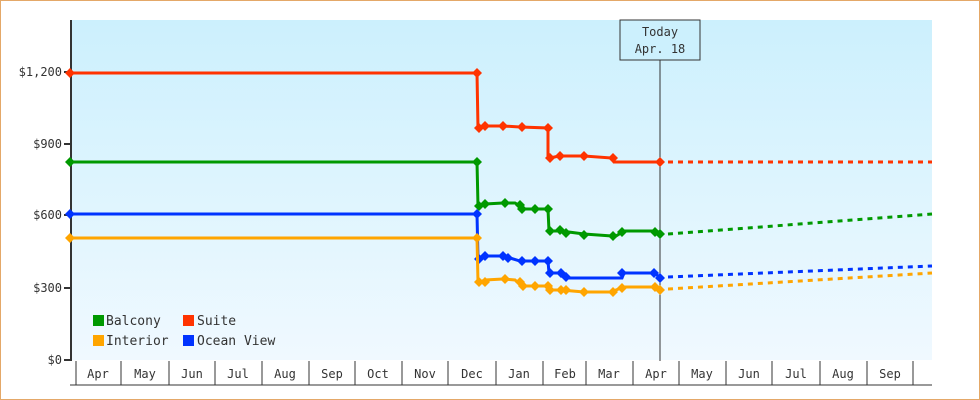 The height and width of the screenshot is (400, 980). What do you see at coordinates (40, 72) in the screenshot?
I see `y-tick-label: $1,200` at bounding box center [40, 72].